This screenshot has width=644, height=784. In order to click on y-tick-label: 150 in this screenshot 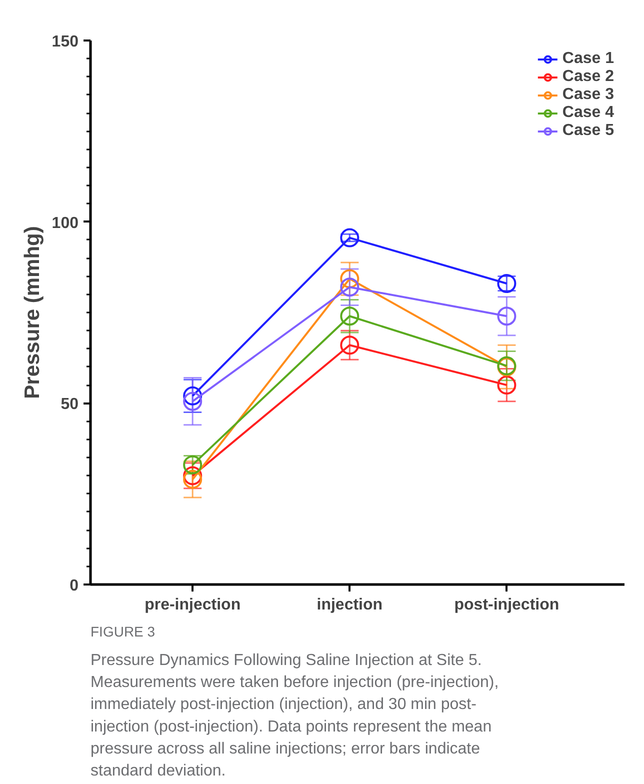, I will do `click(65, 42)`.